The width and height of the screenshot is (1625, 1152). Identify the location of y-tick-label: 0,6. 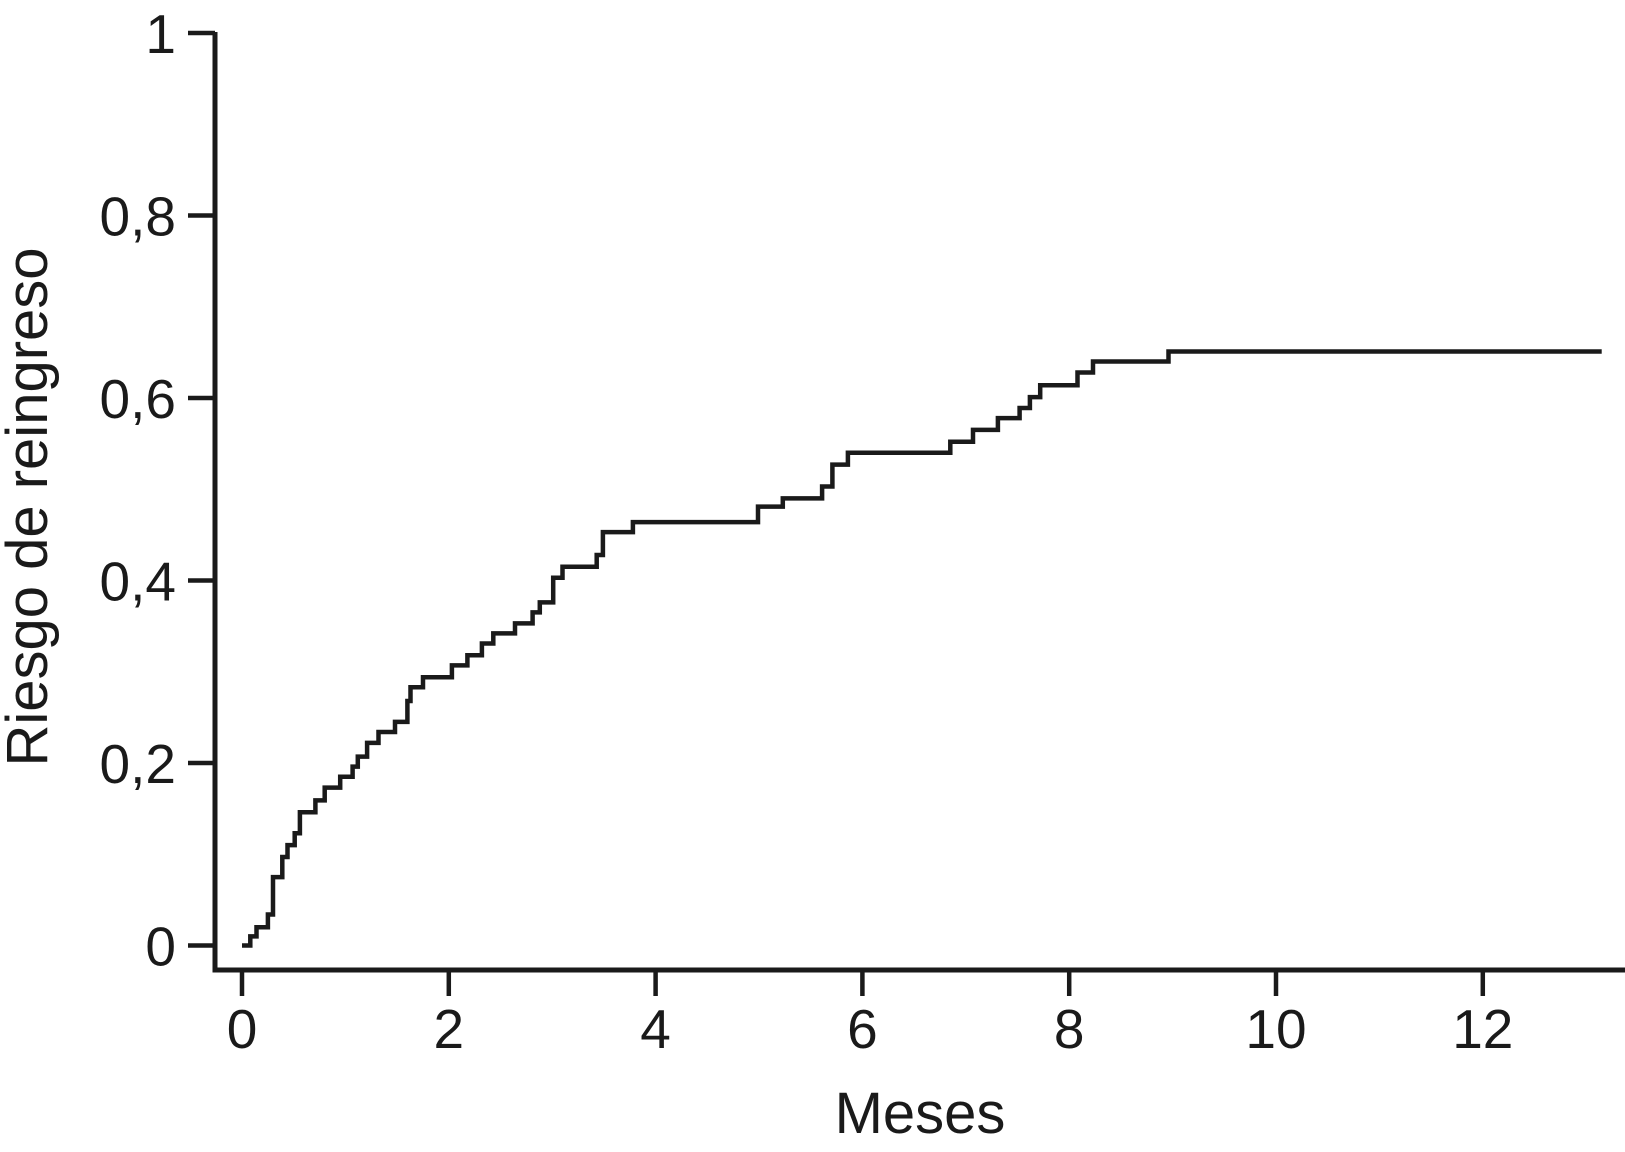
(138, 399).